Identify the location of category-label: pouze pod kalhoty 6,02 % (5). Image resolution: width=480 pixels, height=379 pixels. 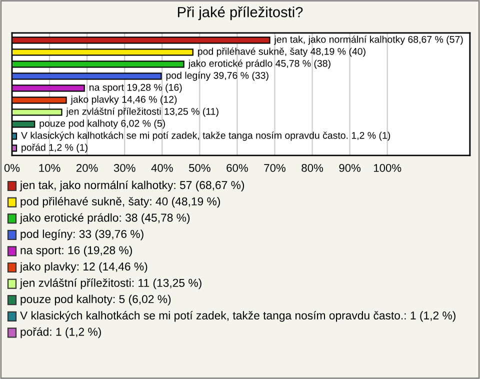
(102, 124).